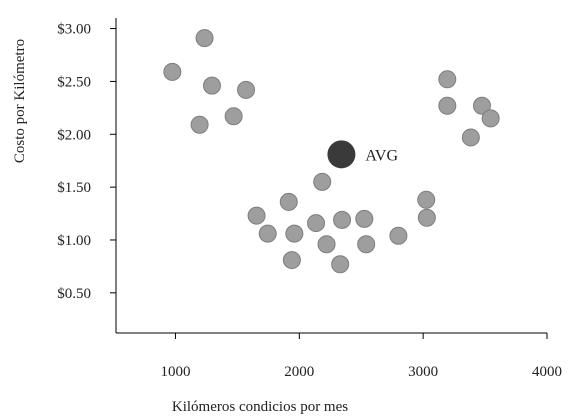 This screenshot has height=416, width=569. What do you see at coordinates (74, 30) in the screenshot?
I see `y-tick-label: $3.00` at bounding box center [74, 30].